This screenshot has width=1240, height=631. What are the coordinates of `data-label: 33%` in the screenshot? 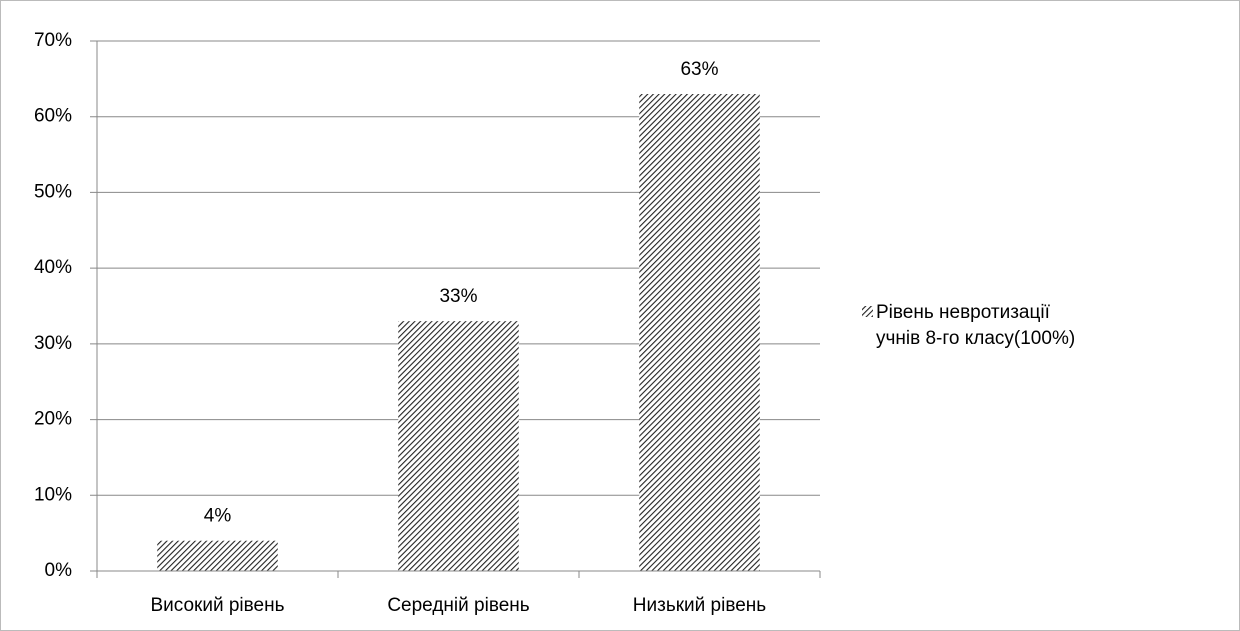 It's located at (458, 296).